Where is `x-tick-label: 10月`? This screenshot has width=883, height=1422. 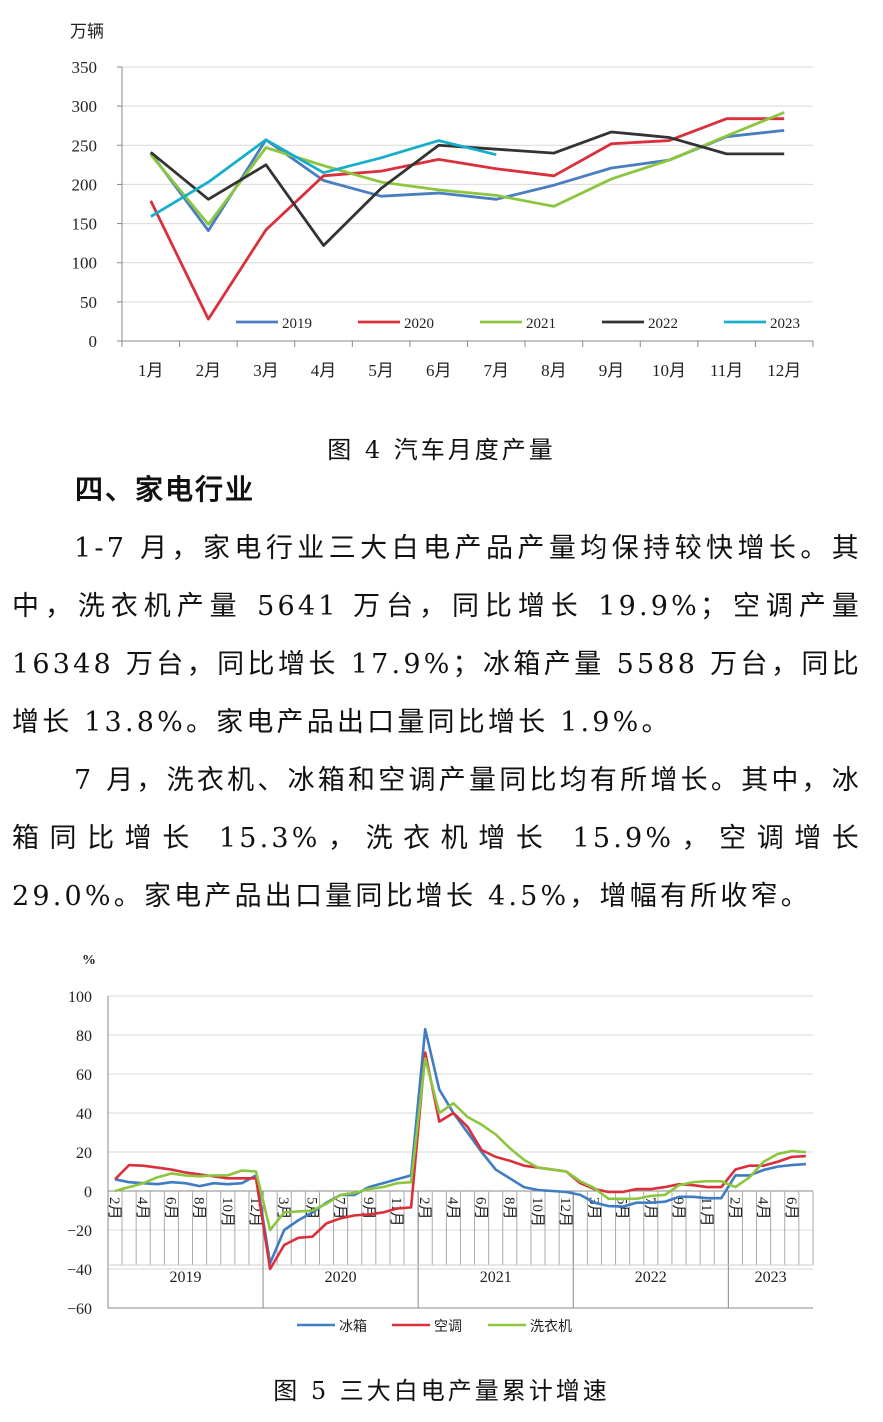
x-tick-label: 10月 is located at coordinates (669, 370).